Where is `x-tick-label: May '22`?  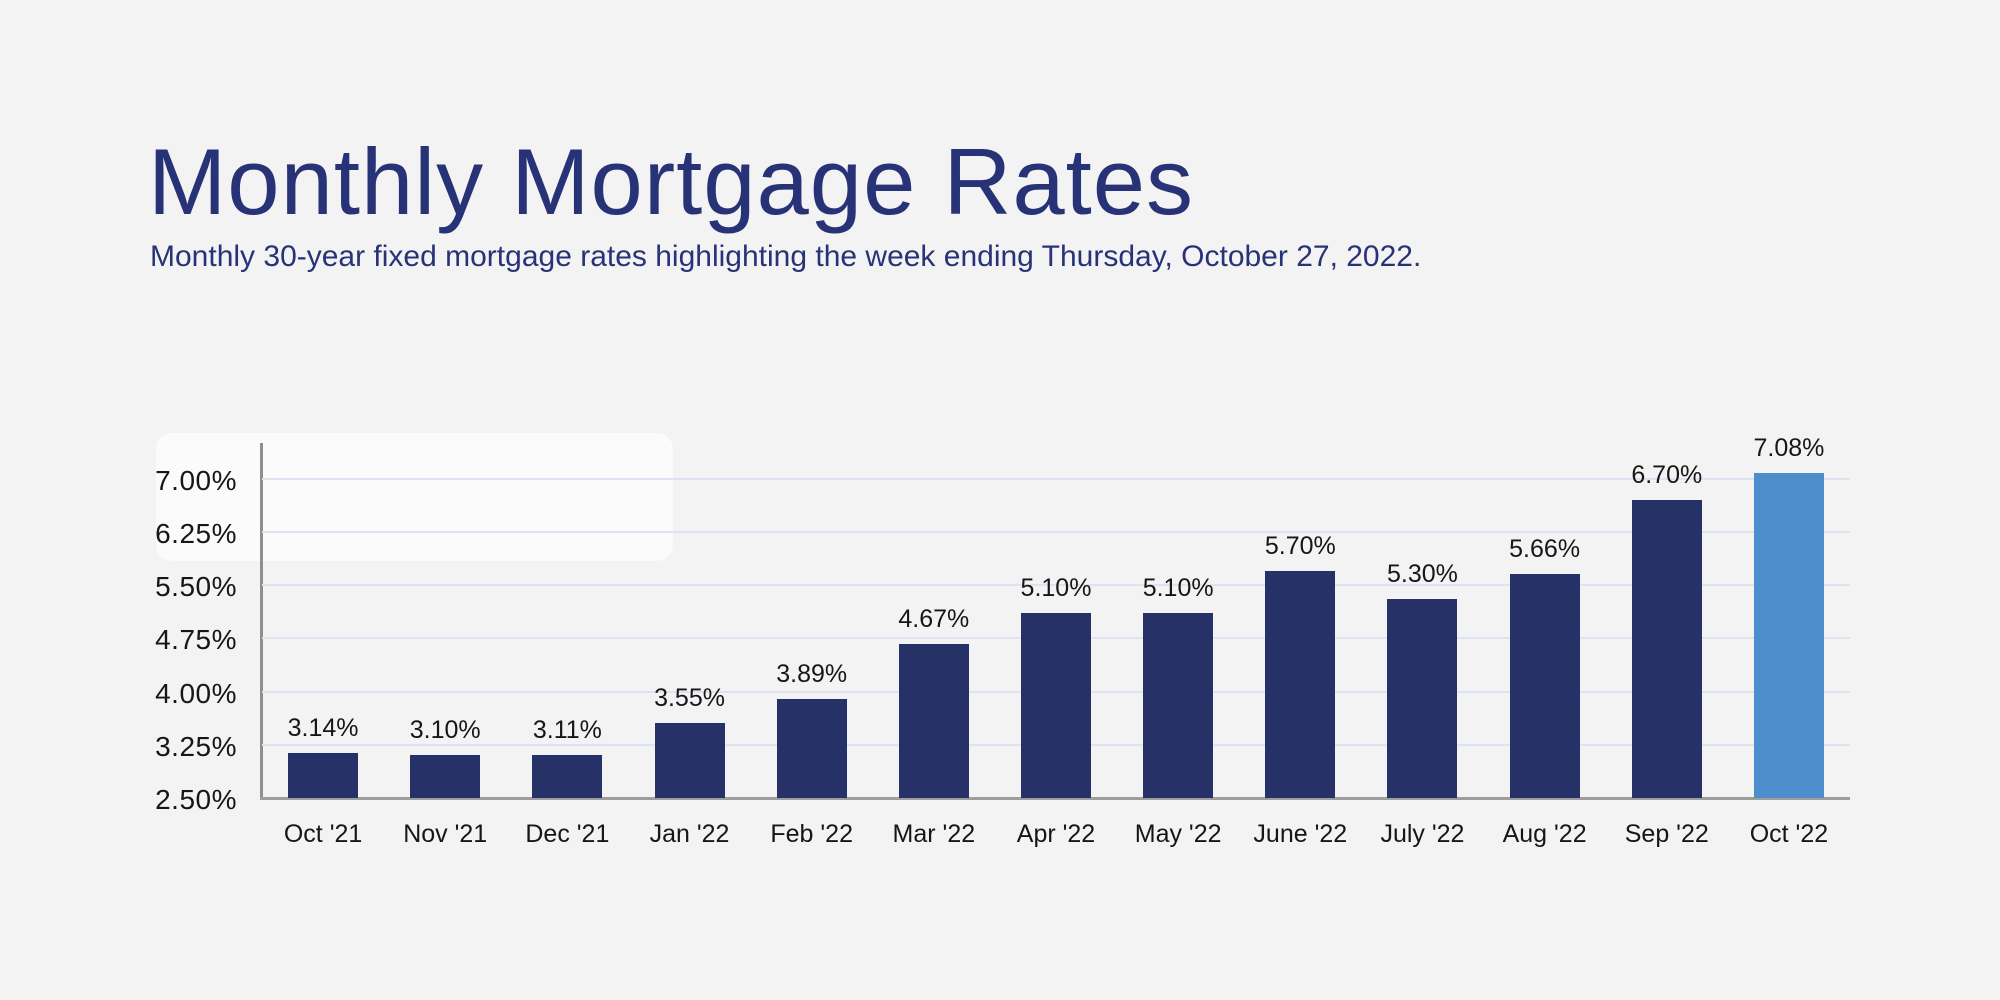
x-tick-label: May '22 is located at coordinates (1178, 834).